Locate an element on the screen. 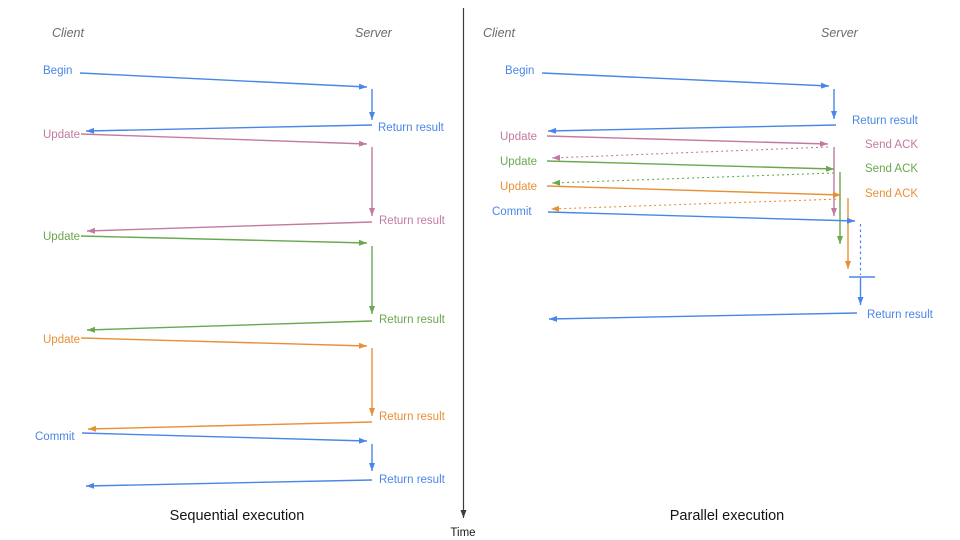  par-message-update-2: Update Send ACK is located at coordinates (709, 200).